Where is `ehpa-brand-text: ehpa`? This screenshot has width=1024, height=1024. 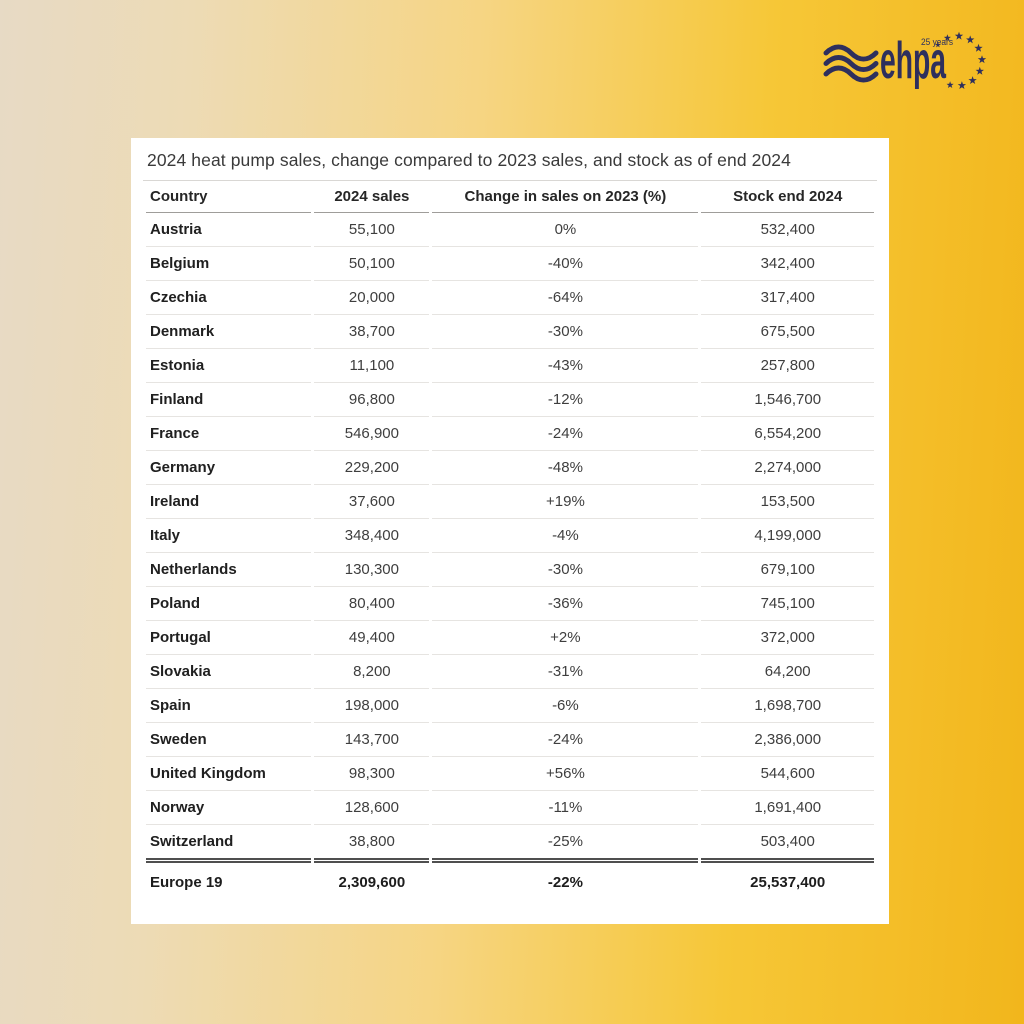
ehpa-brand-text: ehpa is located at coordinates (913, 61).